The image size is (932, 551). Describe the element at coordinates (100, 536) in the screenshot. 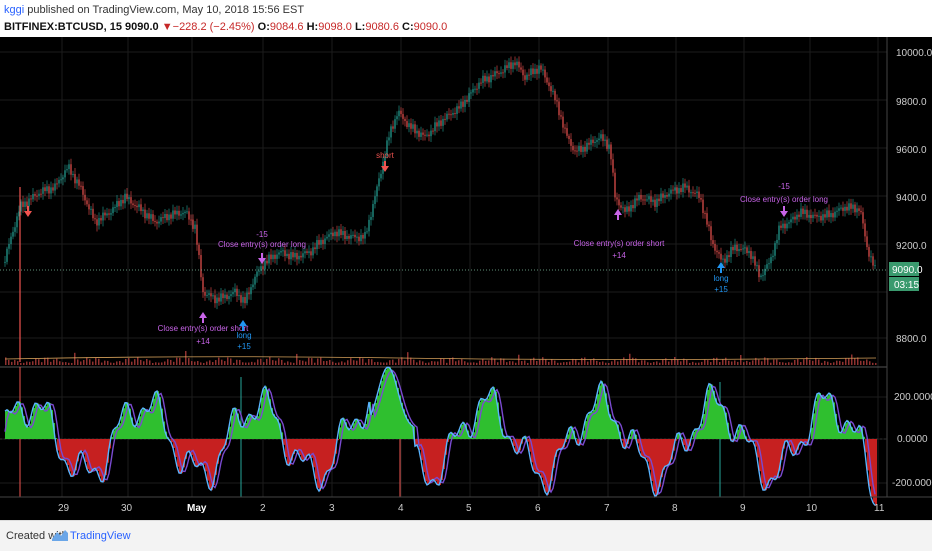

I see `tradingview-brand-link: TradingView` at that location.